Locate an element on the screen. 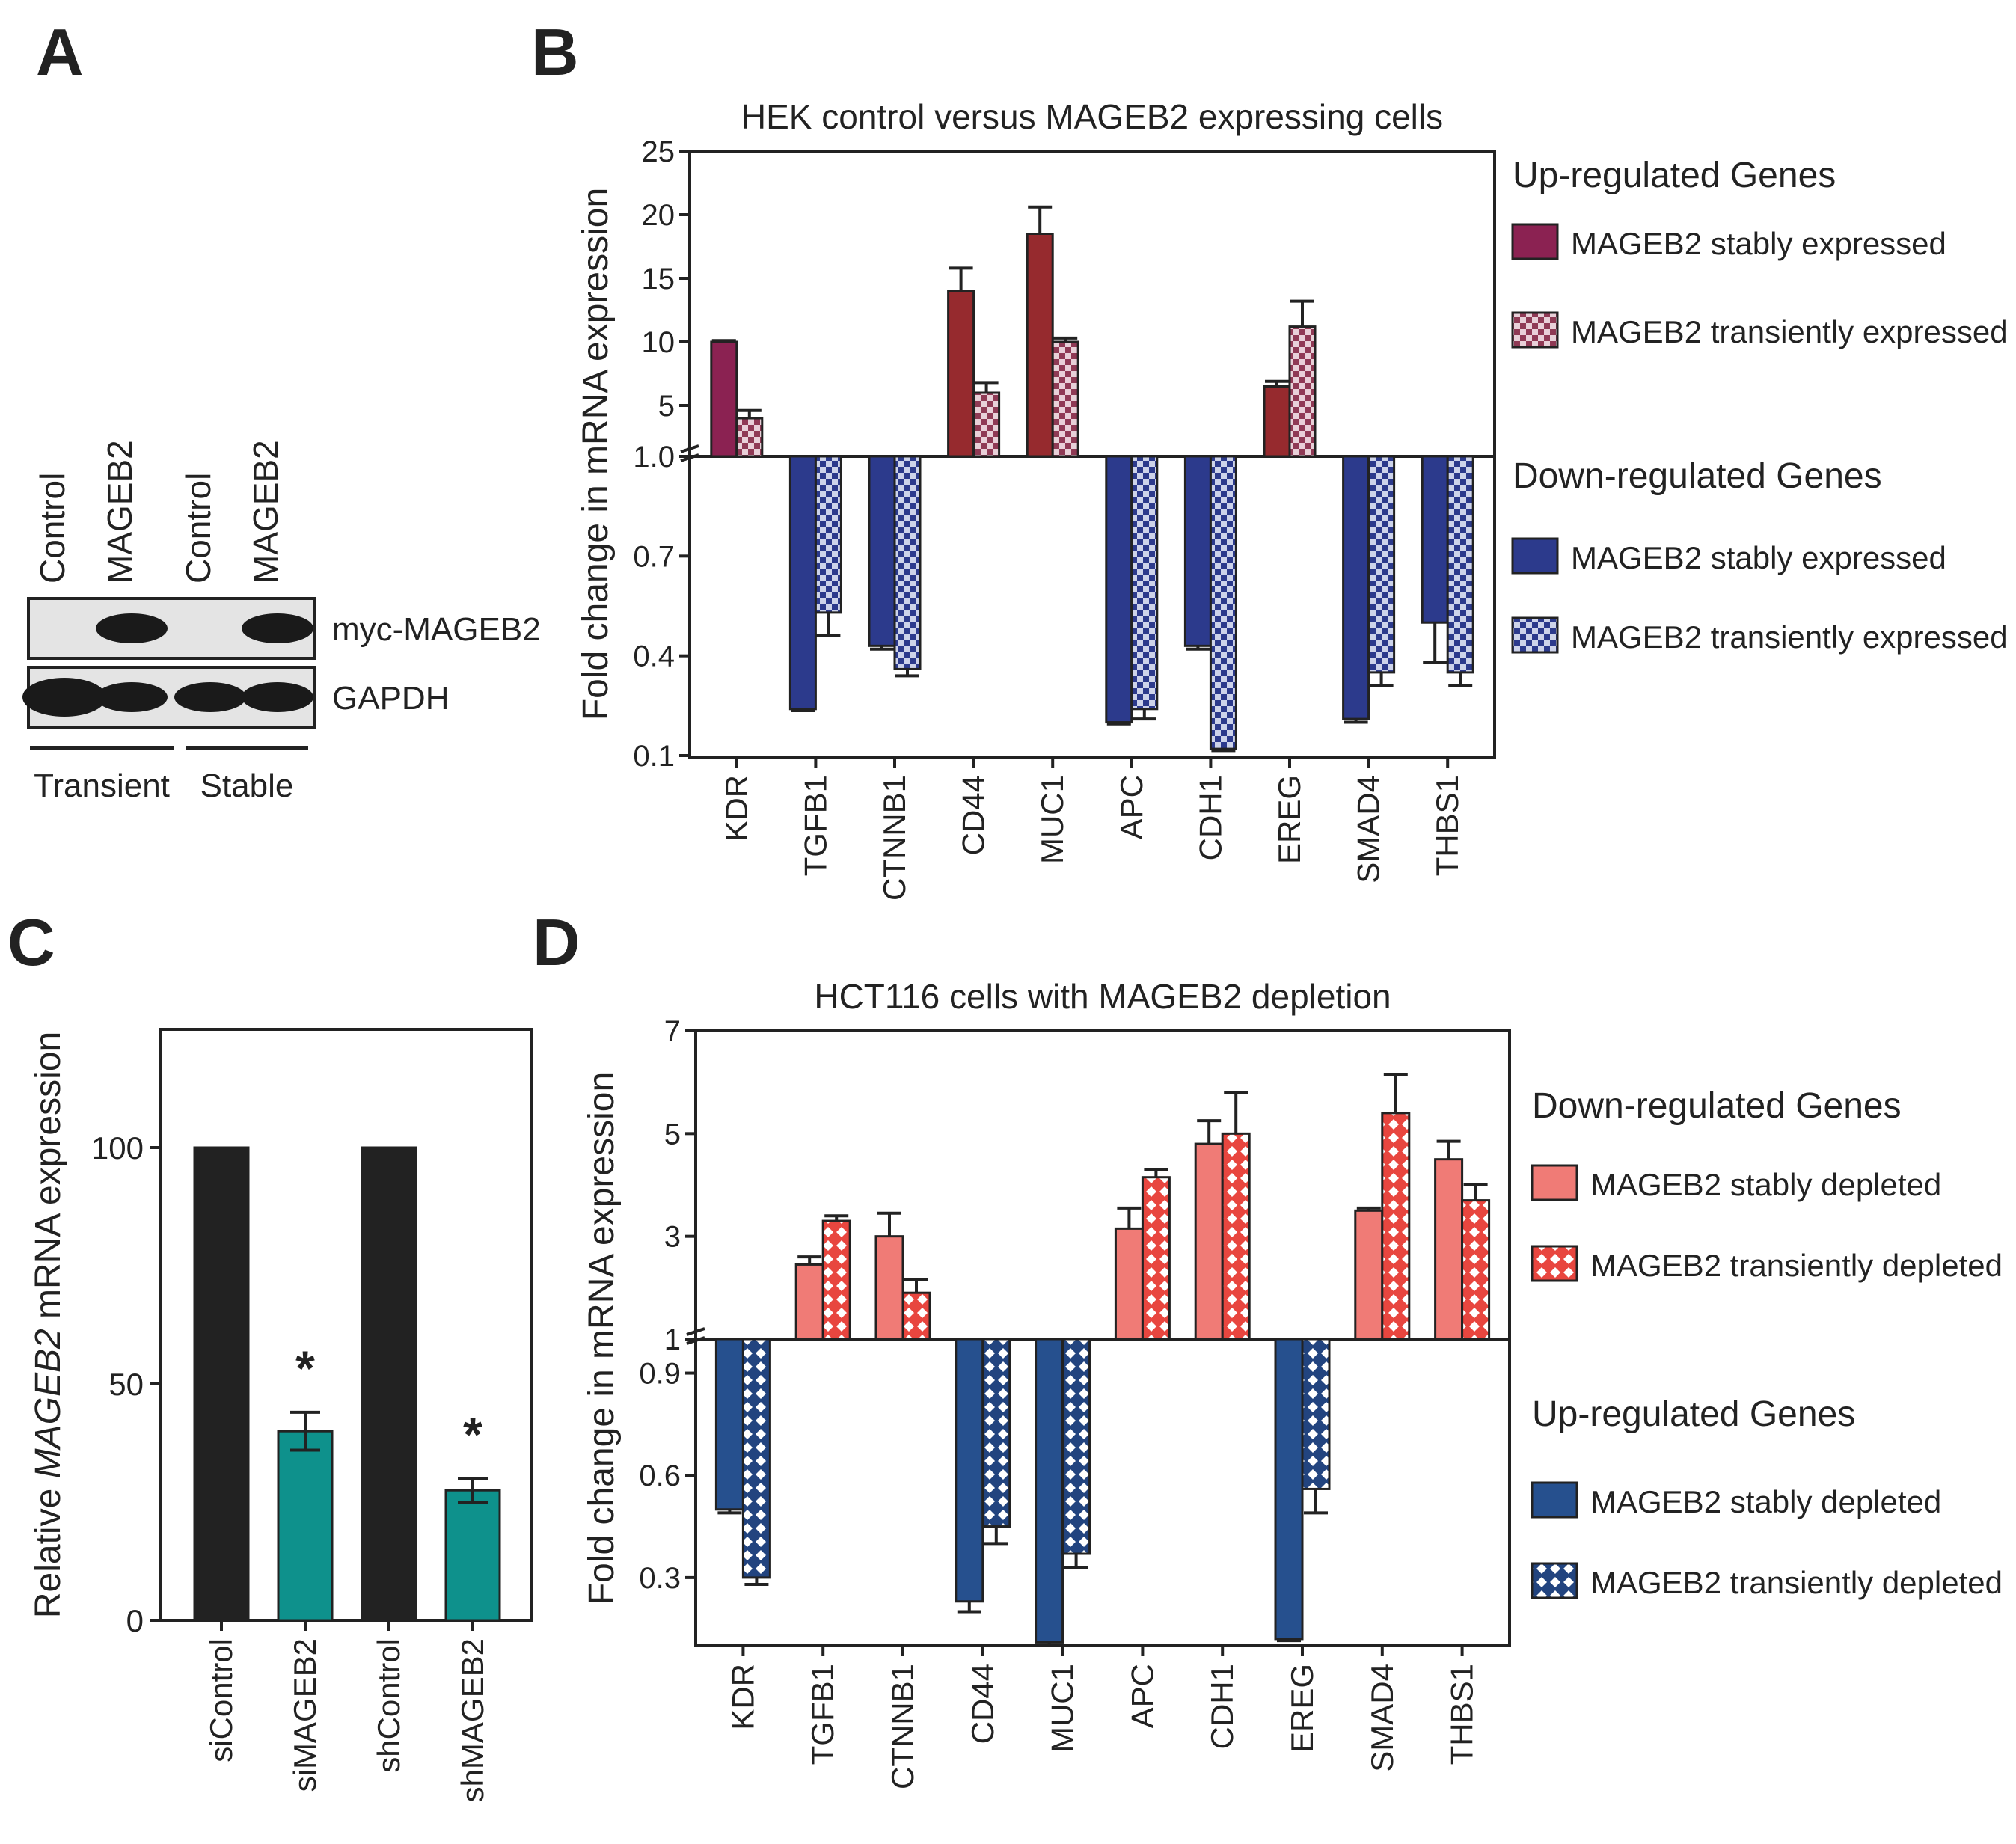  x-tick-label: siControl is located at coordinates (221, 1700).